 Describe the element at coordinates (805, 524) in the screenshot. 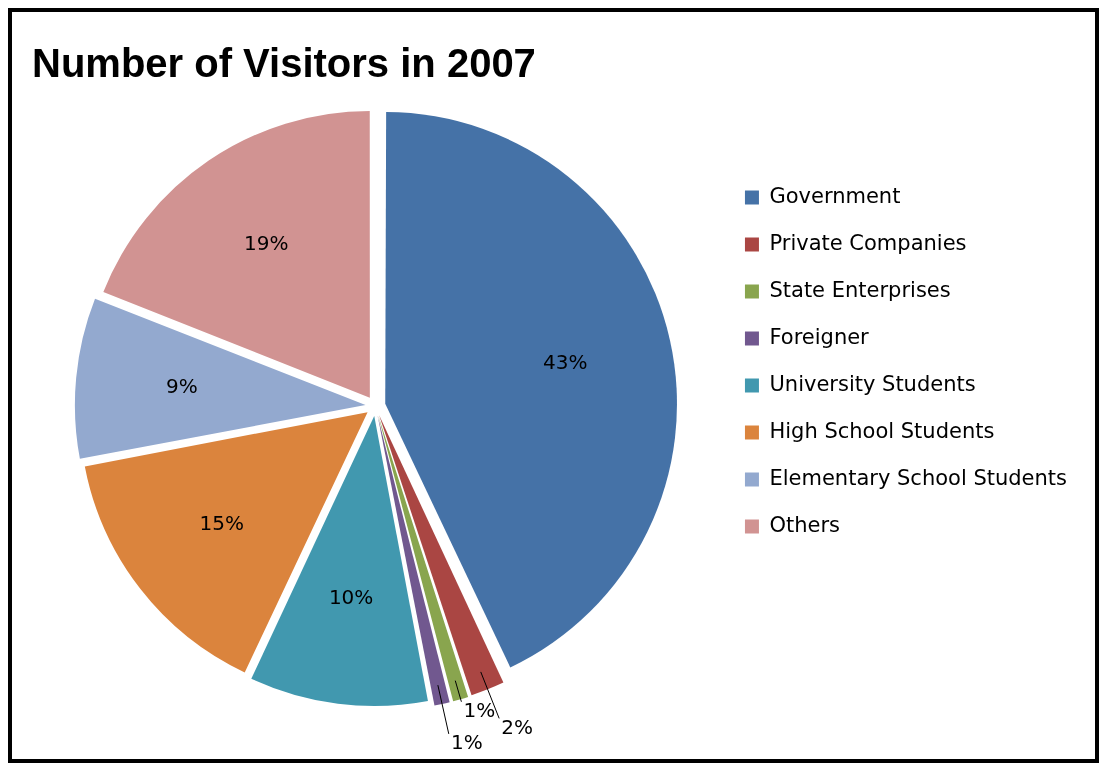

I see `legend-label: Others` at that location.